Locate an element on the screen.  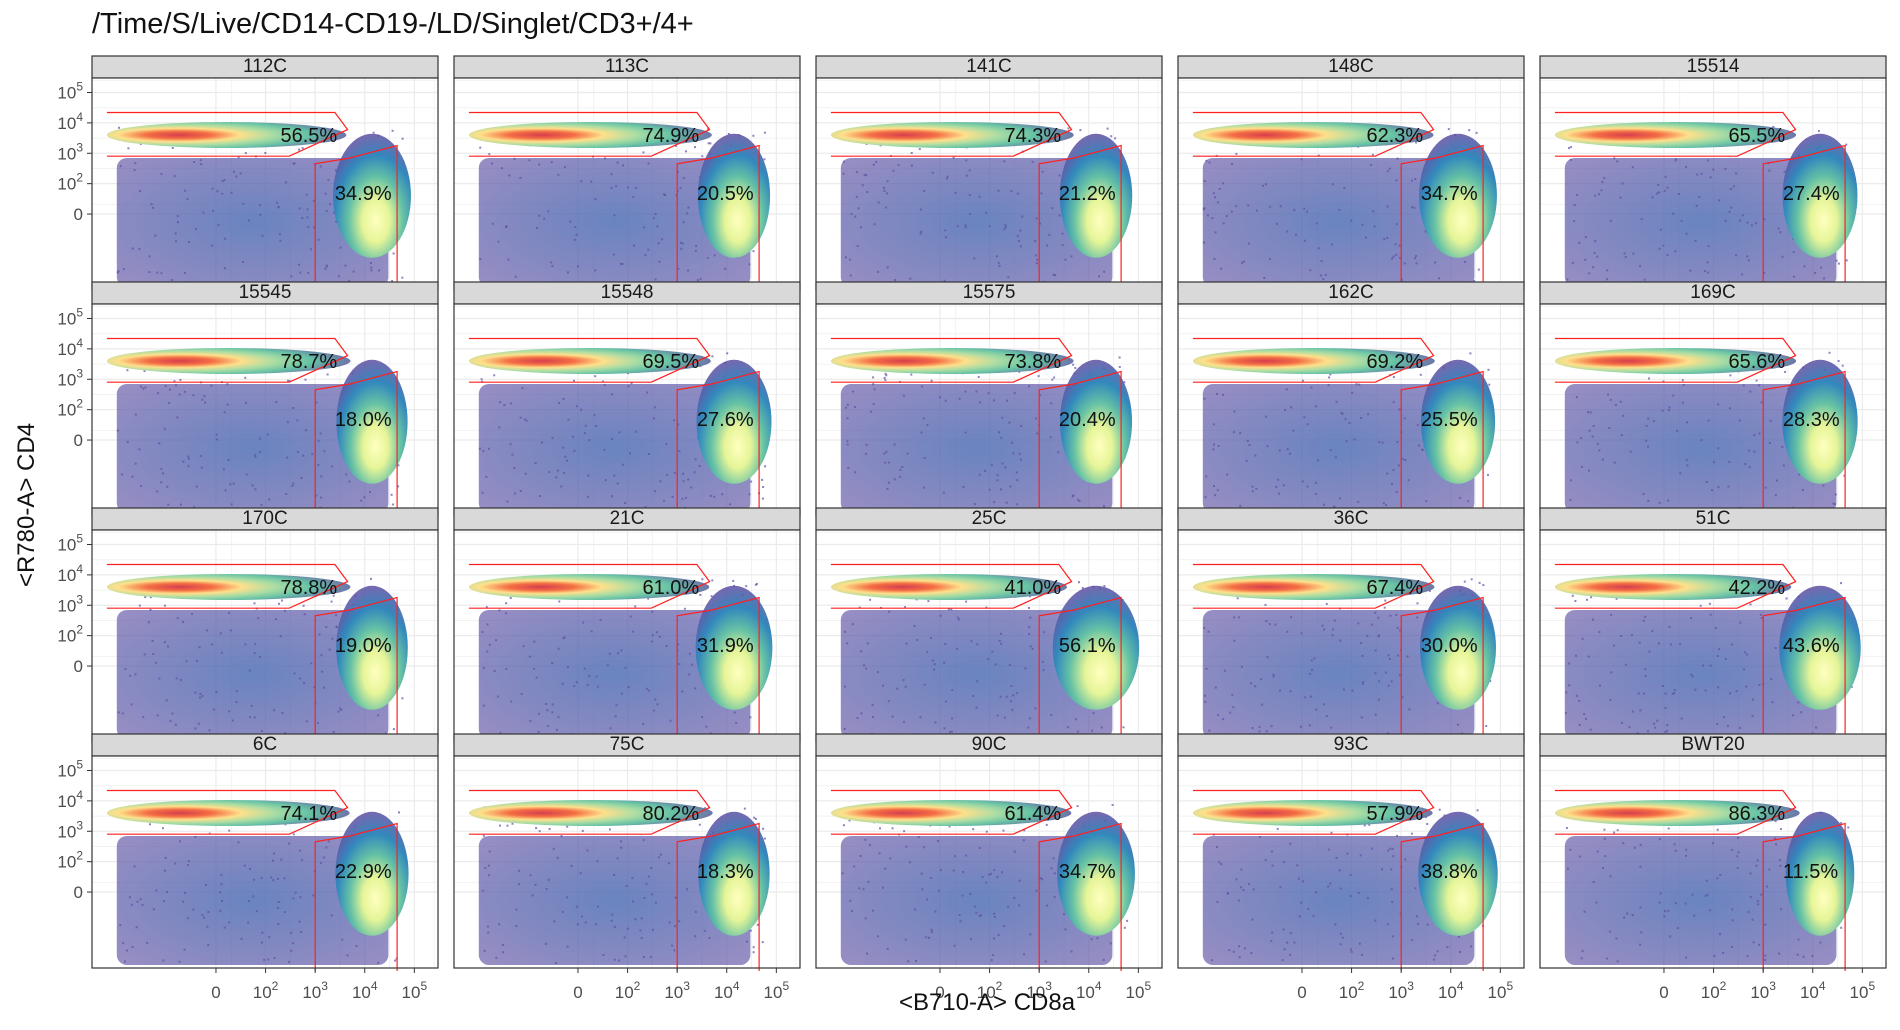
facet-strip-label: 15575 is located at coordinates (989, 292).